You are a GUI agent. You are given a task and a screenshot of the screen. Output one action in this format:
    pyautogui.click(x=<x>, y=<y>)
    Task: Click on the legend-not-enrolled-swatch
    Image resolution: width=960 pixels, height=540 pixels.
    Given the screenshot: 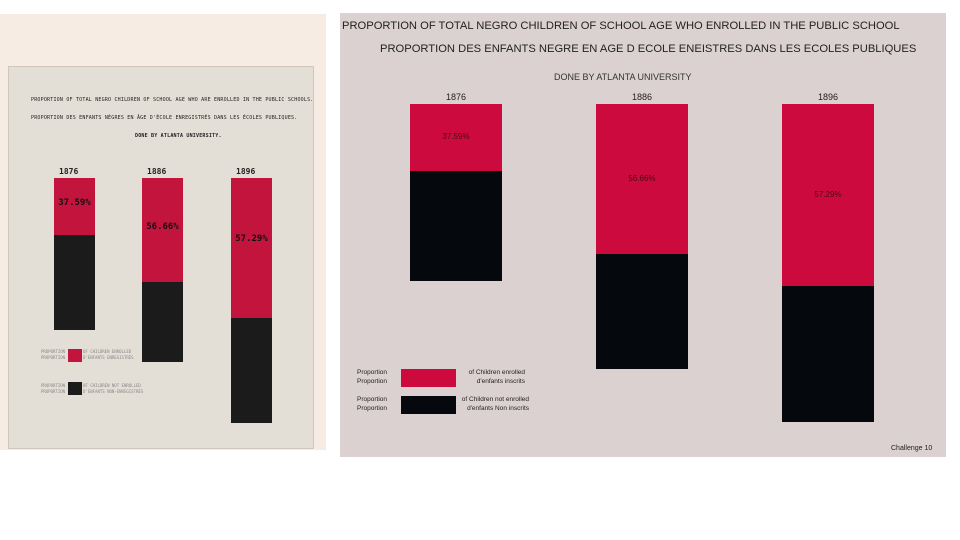 What is the action you would take?
    pyautogui.click(x=428, y=405)
    